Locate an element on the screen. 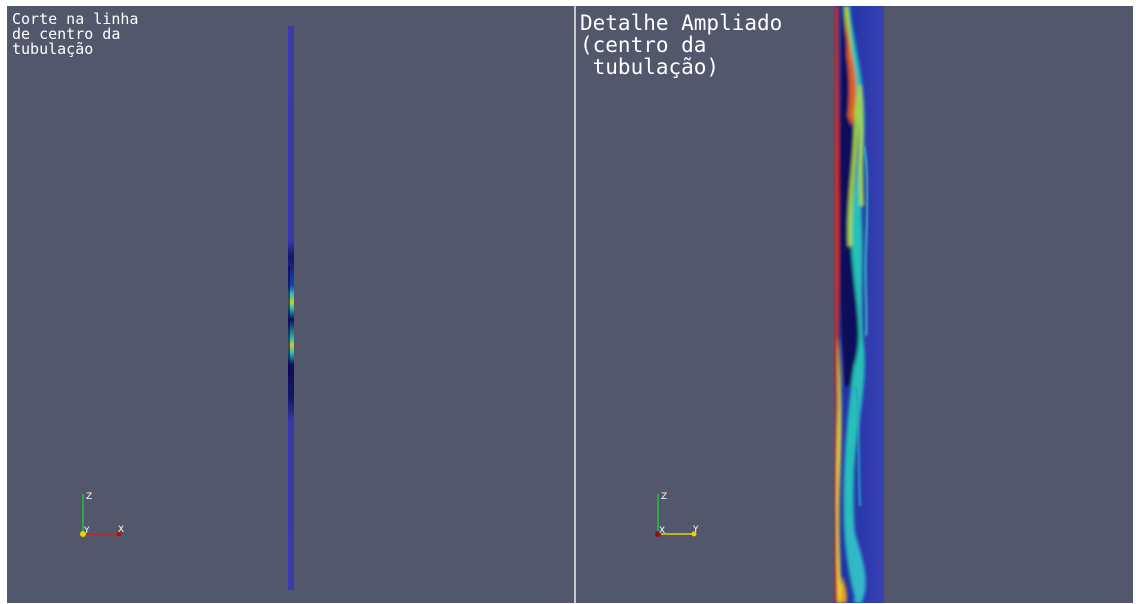 This screenshot has width=1136, height=604. view-right-caption: Detalhe Ampliado (centro da tubulação) is located at coordinates (681, 45).